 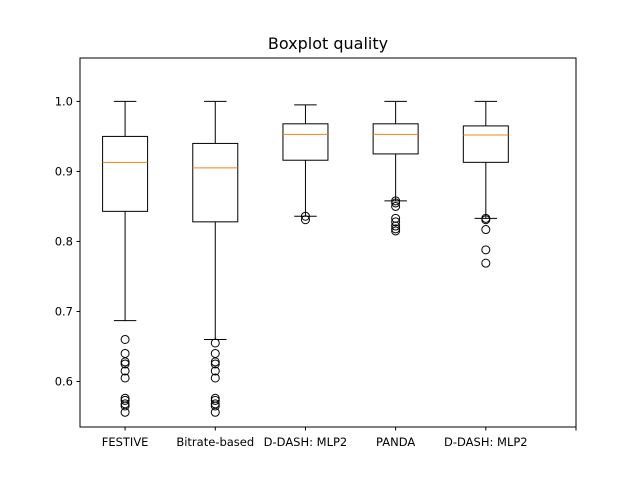 What do you see at coordinates (64, 171) in the screenshot?
I see `y-tick-label: 0.9` at bounding box center [64, 171].